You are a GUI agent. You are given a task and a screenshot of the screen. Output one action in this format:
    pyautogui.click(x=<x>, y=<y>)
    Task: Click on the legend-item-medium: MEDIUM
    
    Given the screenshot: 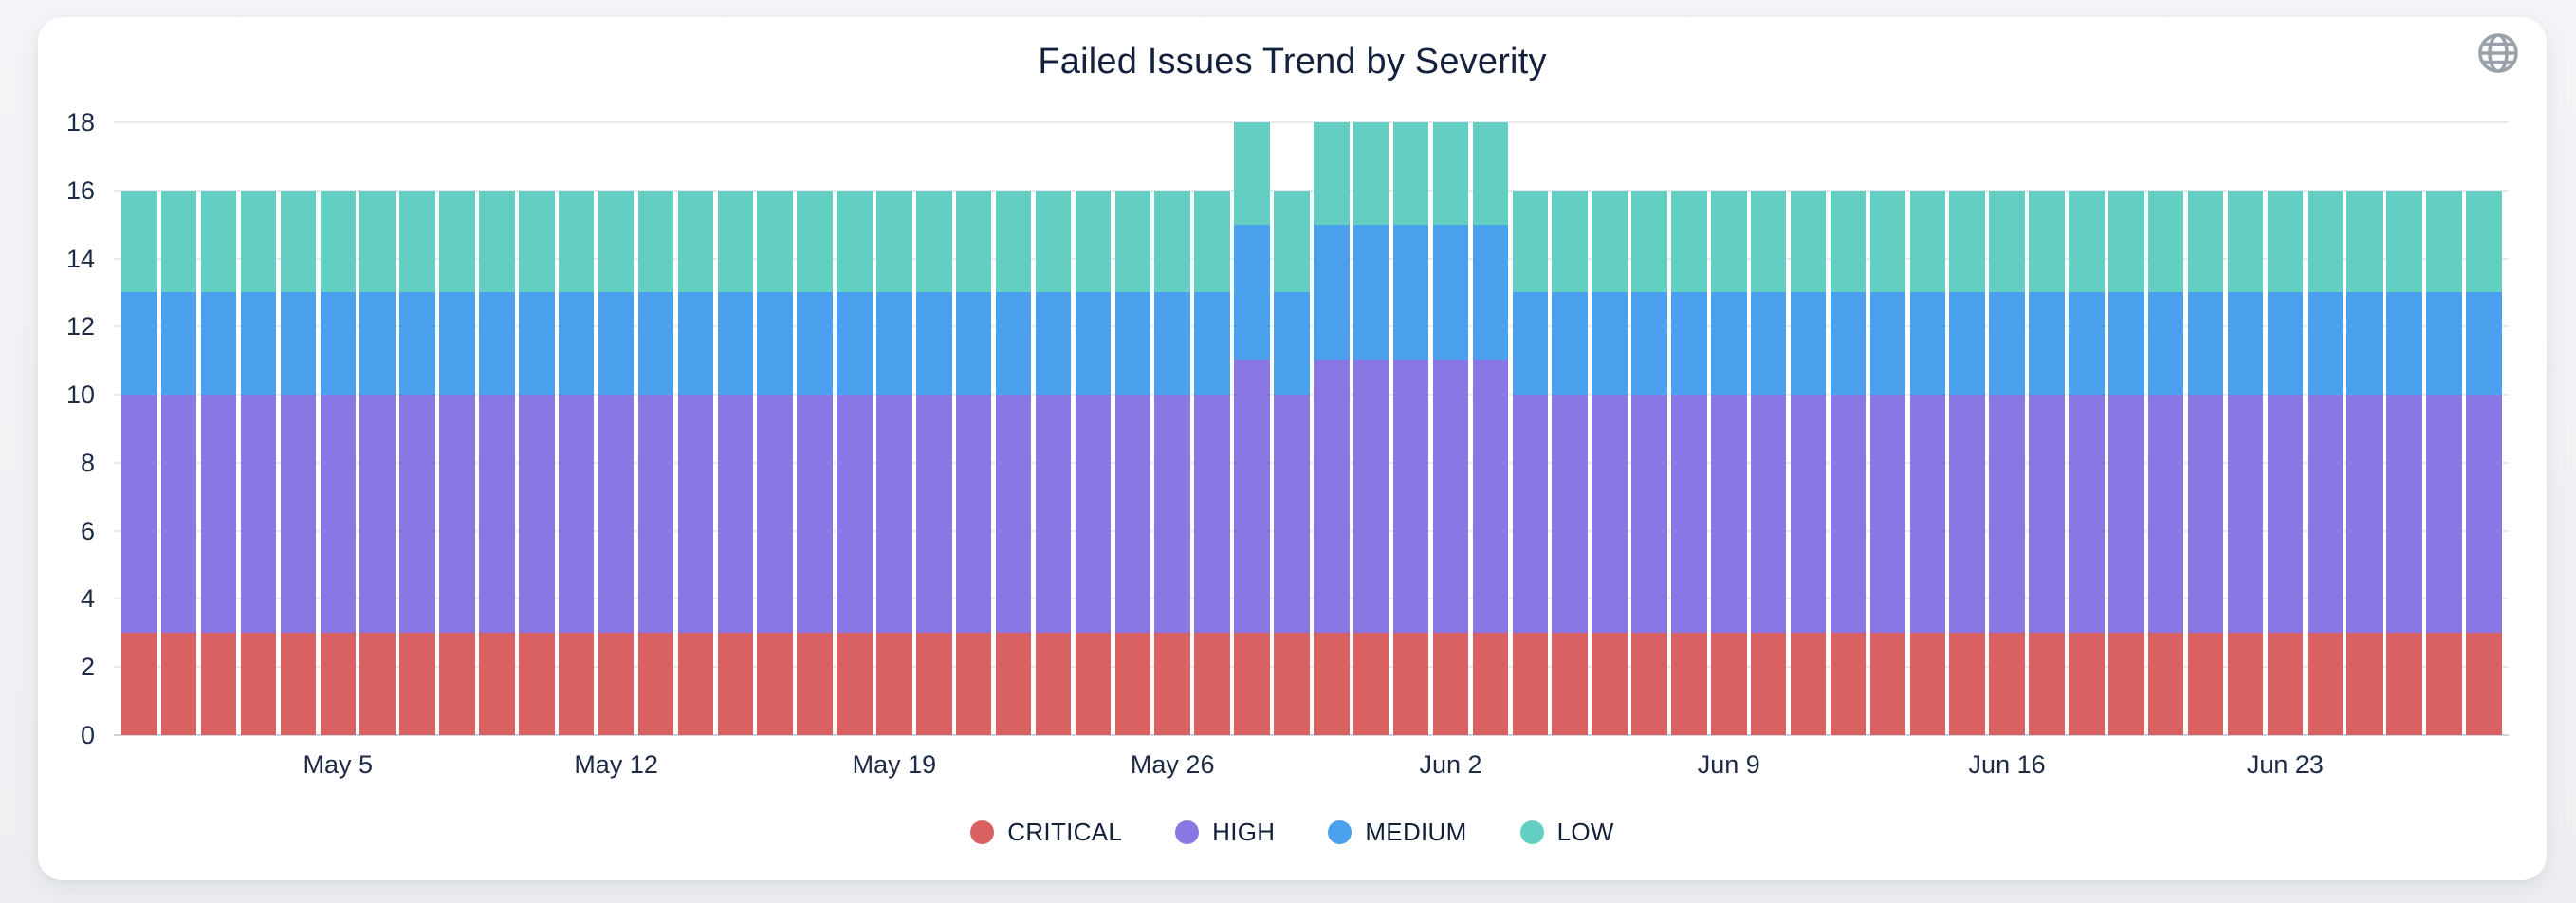 What is the action you would take?
    pyautogui.click(x=1397, y=832)
    